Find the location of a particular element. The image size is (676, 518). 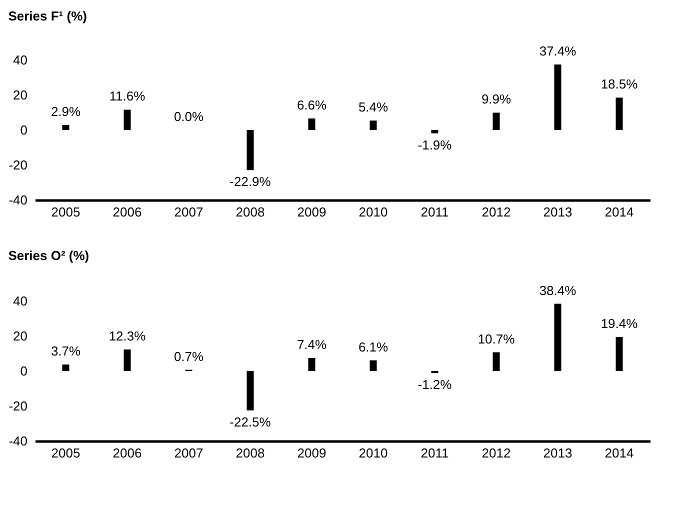

data-label: 38.4% is located at coordinates (558, 290).